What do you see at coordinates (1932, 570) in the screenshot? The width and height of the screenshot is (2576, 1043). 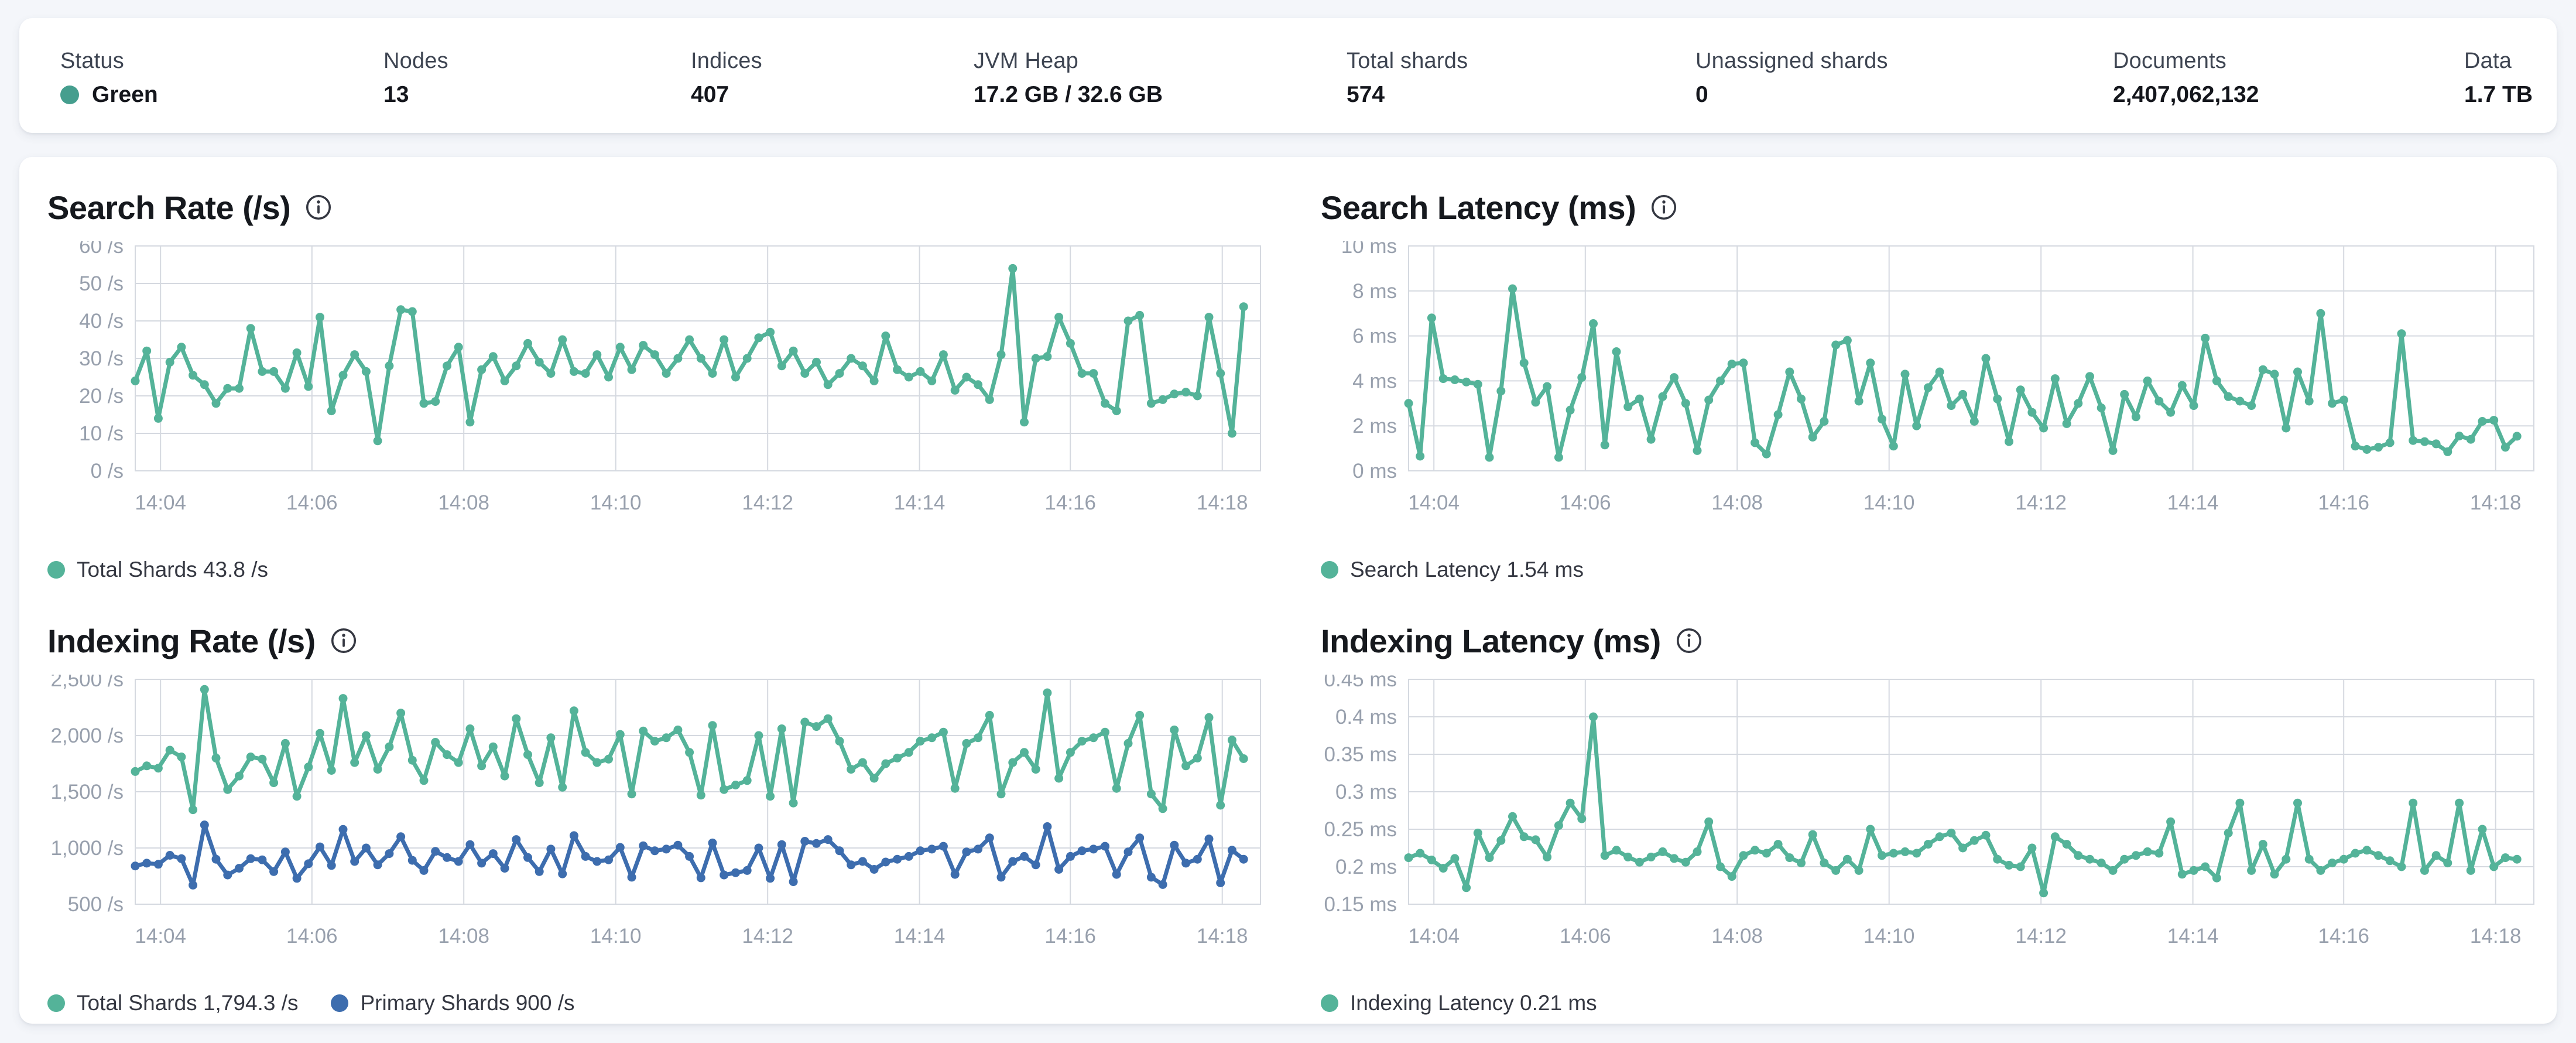 I see `chart-legend: Search Latency 1.54 ms` at bounding box center [1932, 570].